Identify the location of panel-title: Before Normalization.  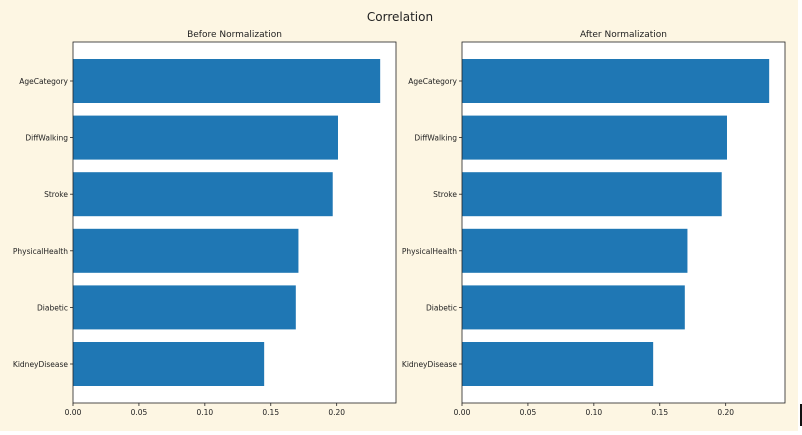
(234, 35).